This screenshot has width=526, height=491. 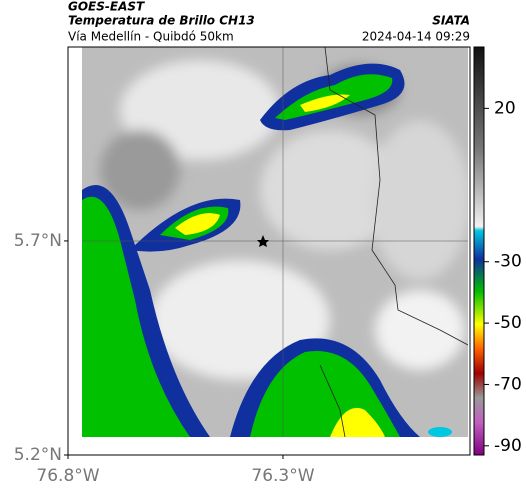 I want to click on y-tick-label: 5.7°N, so click(x=38, y=241).